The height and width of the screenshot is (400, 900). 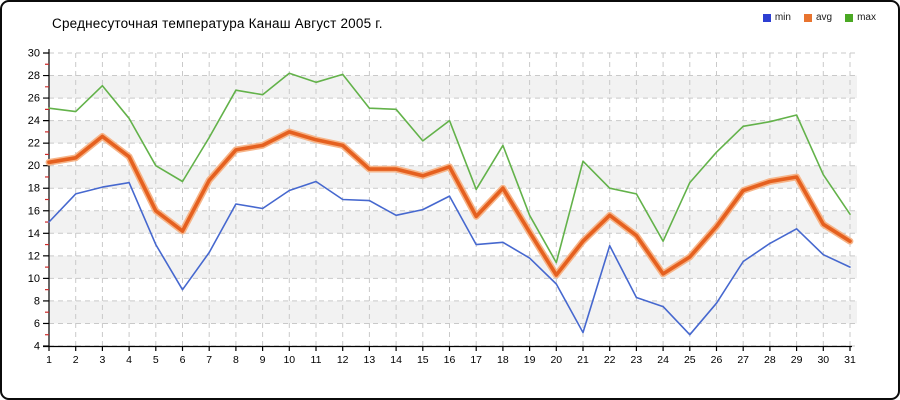 What do you see at coordinates (183, 360) in the screenshot?
I see `x-tick-label: 6` at bounding box center [183, 360].